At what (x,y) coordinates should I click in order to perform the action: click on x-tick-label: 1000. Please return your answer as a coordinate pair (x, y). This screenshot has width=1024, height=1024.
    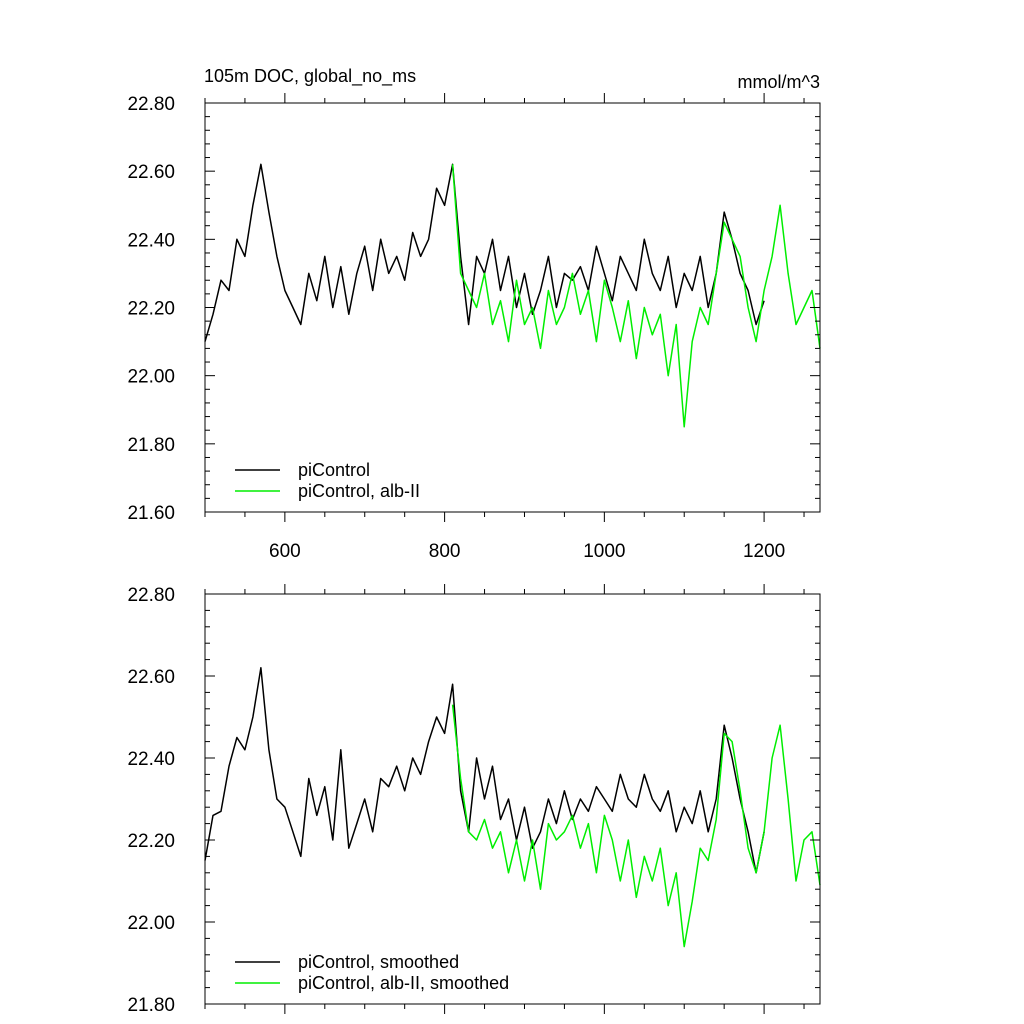
    Looking at the image, I should click on (604, 551).